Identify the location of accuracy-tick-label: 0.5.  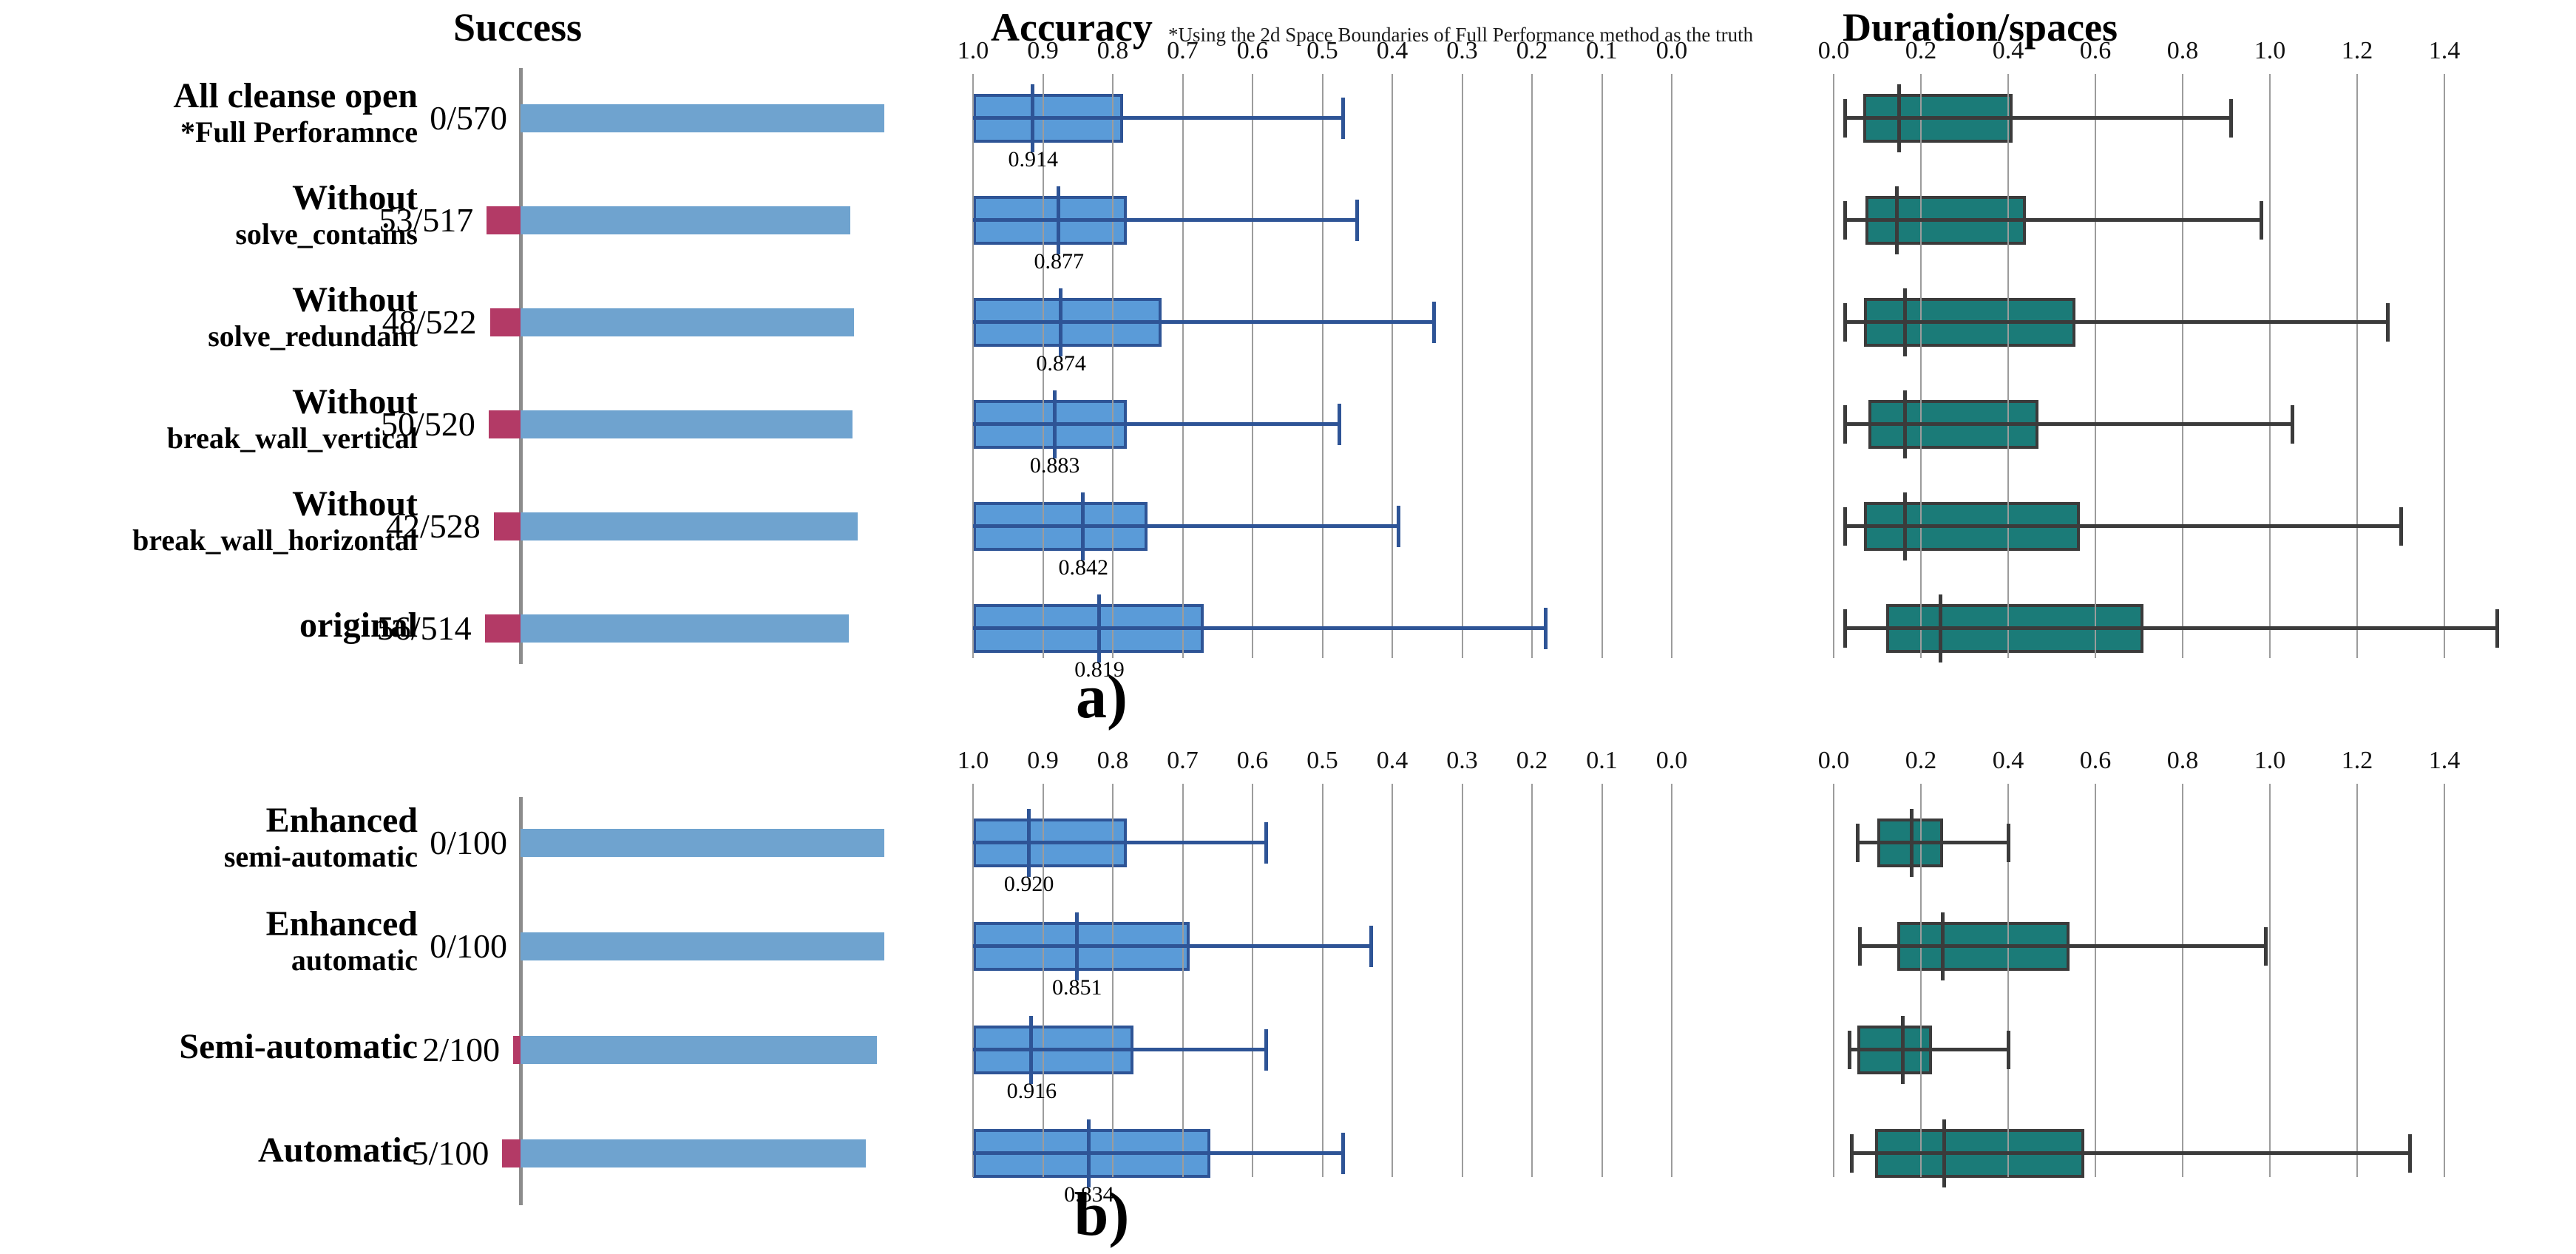
(1322, 761).